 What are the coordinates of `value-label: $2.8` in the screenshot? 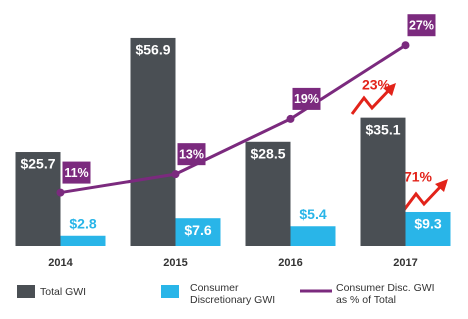 It's located at (82, 223).